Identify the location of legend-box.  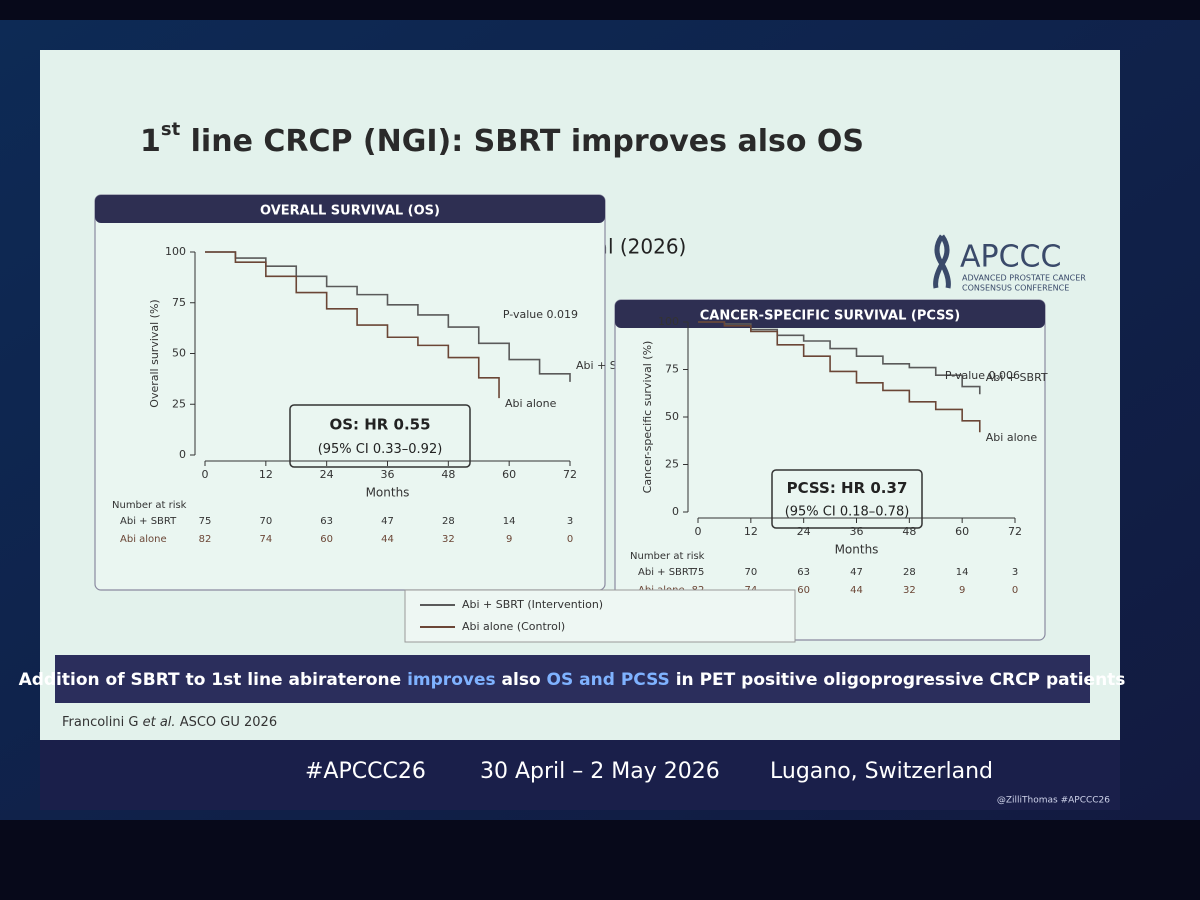
(600, 616).